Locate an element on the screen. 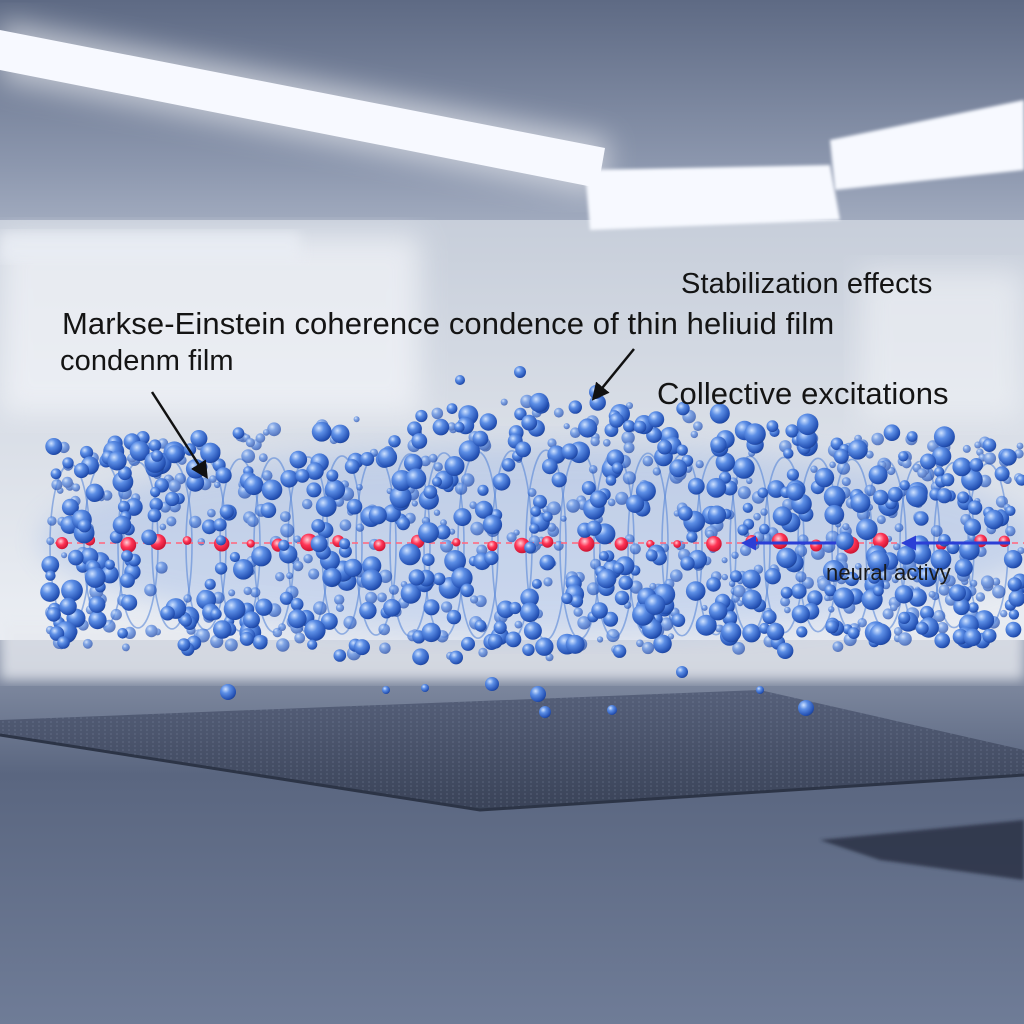 The image size is (1024, 1024). stabilization-pointer is located at coordinates (613, 374).